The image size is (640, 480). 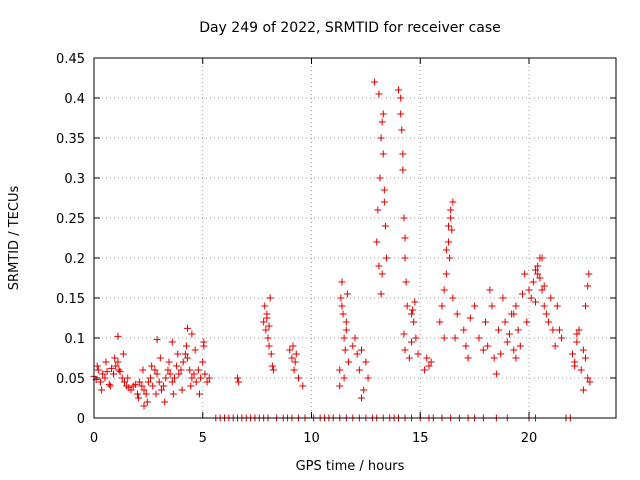 I want to click on x-tick-label: 10, so click(x=311, y=438).